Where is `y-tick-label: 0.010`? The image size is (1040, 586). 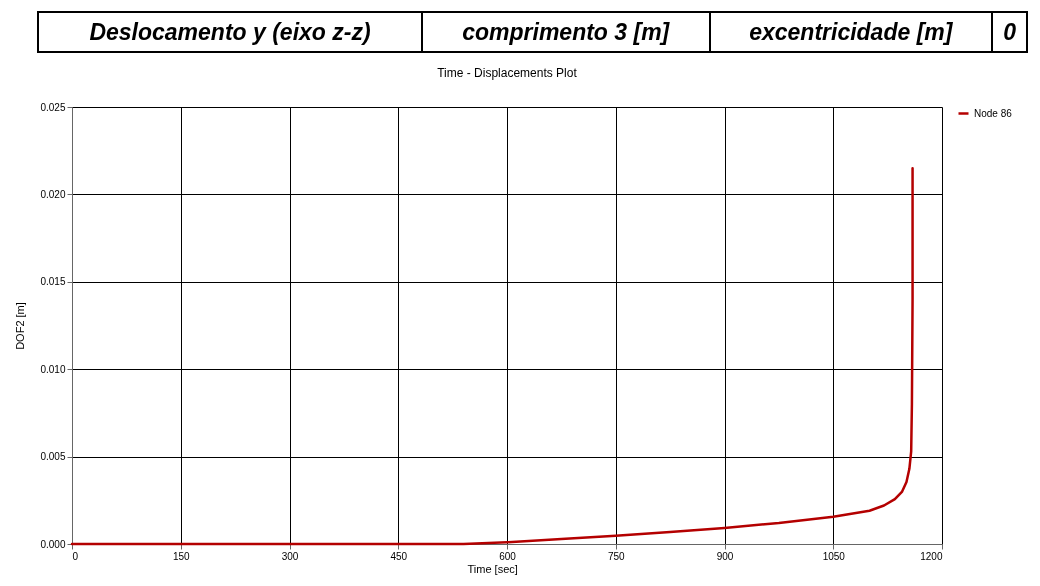
y-tick-label: 0.010 is located at coordinates (53, 369).